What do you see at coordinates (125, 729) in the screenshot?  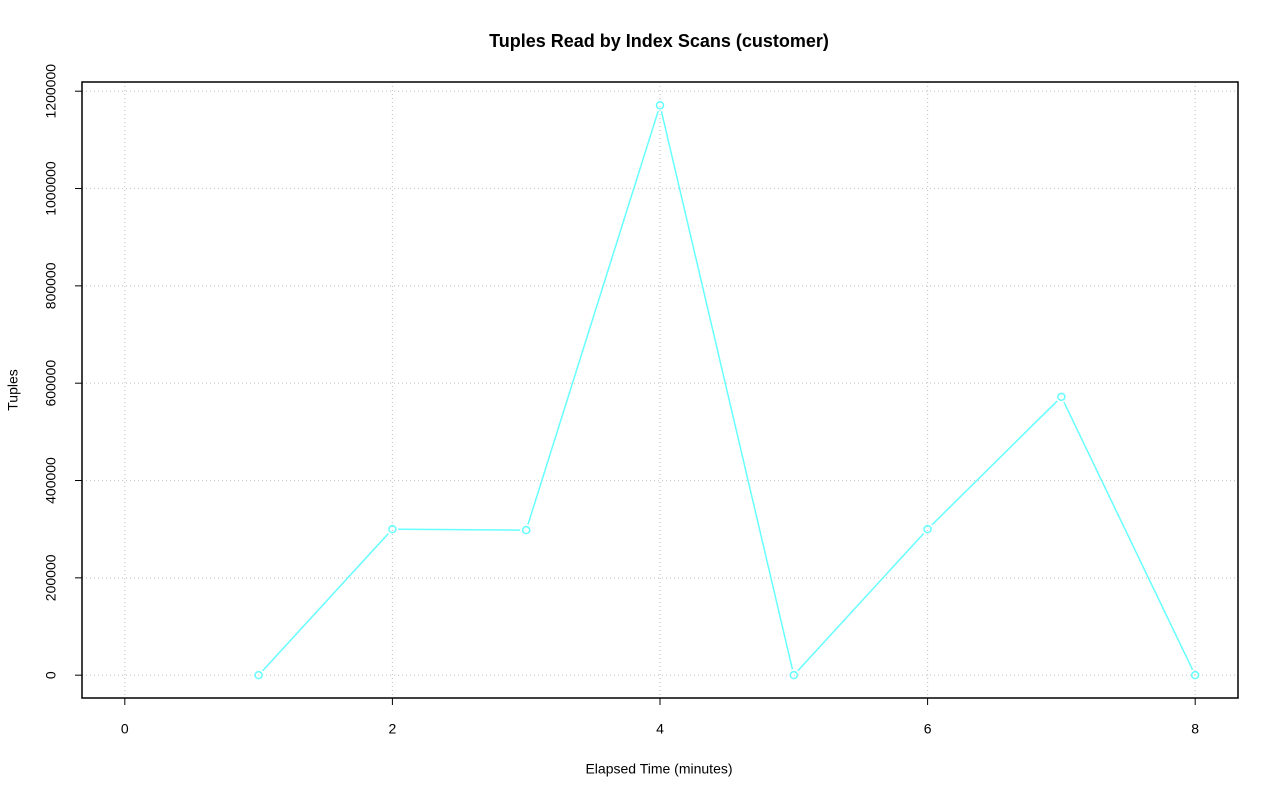 I see `x-tick-label: 0` at bounding box center [125, 729].